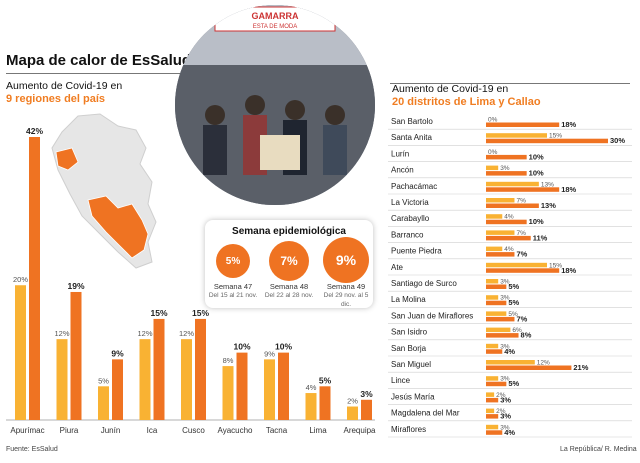 The height and width of the screenshot is (463, 640). What do you see at coordinates (233, 295) in the screenshot?
I see `week-47-range: Del 15 al 21 nov.` at bounding box center [233, 295].